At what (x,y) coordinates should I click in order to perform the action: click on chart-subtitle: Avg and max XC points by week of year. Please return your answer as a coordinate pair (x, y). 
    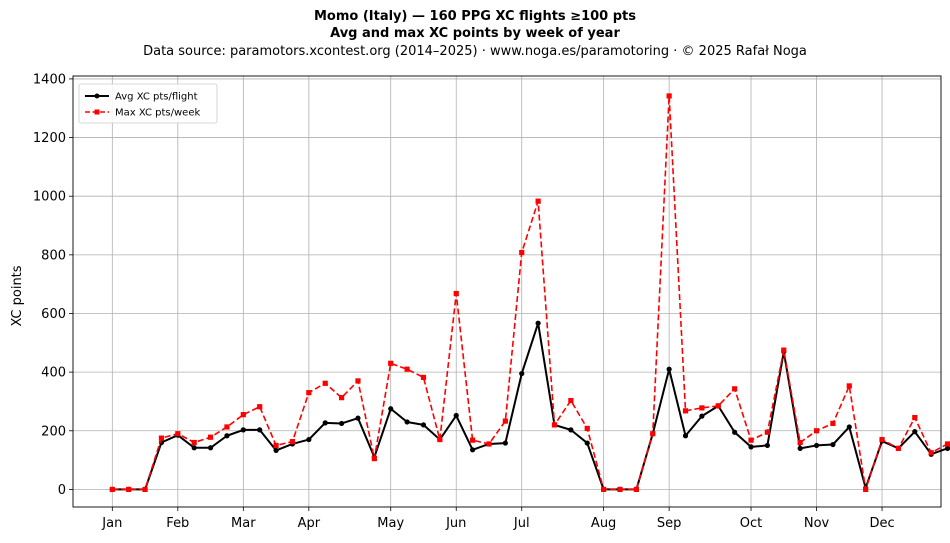
    Looking at the image, I should click on (475, 33).